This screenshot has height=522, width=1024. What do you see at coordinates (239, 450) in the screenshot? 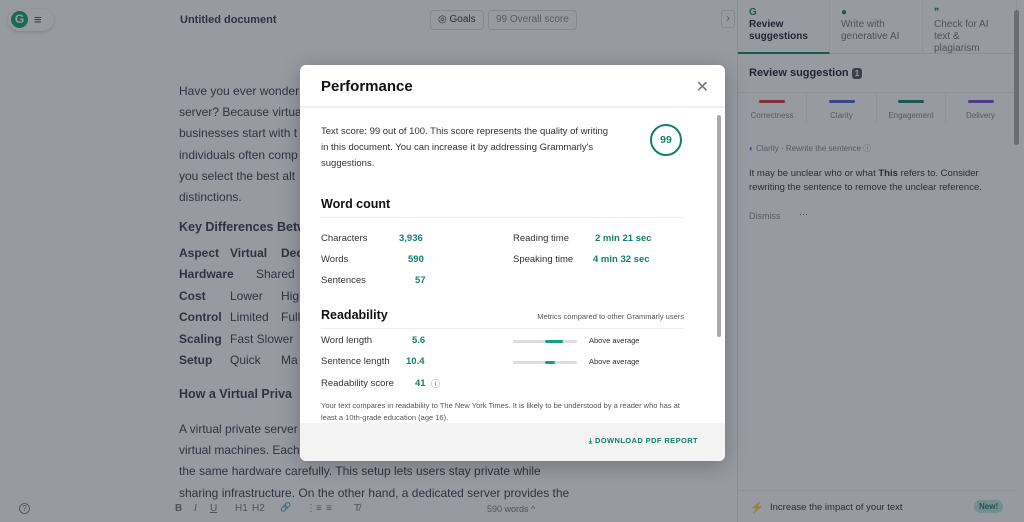
I see `text-line: virtual machines. Each` at bounding box center [239, 450].